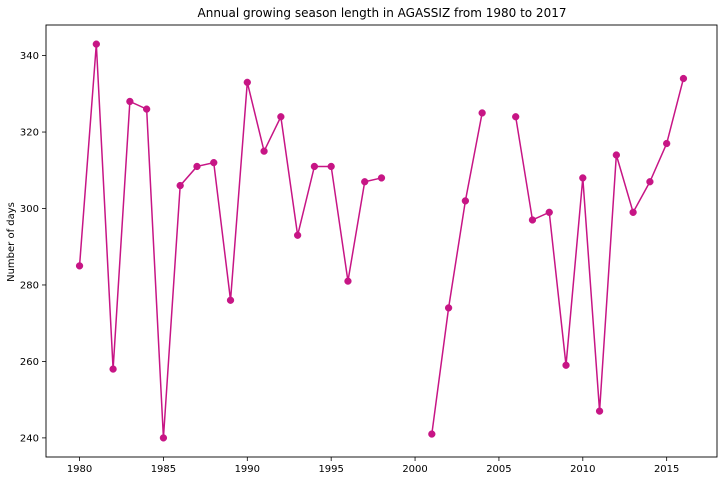  I want to click on x-tick-label: 2005, so click(498, 469).